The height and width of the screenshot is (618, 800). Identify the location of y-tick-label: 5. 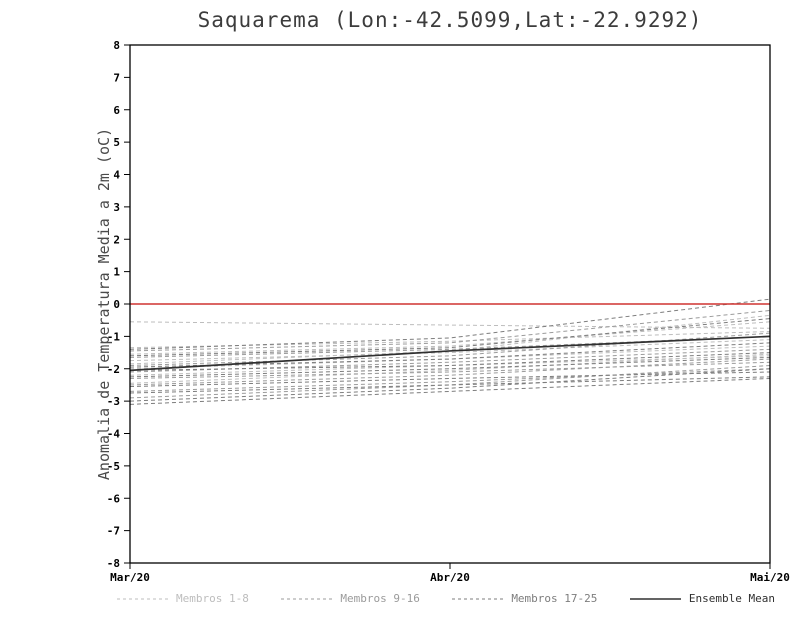
(116, 142).